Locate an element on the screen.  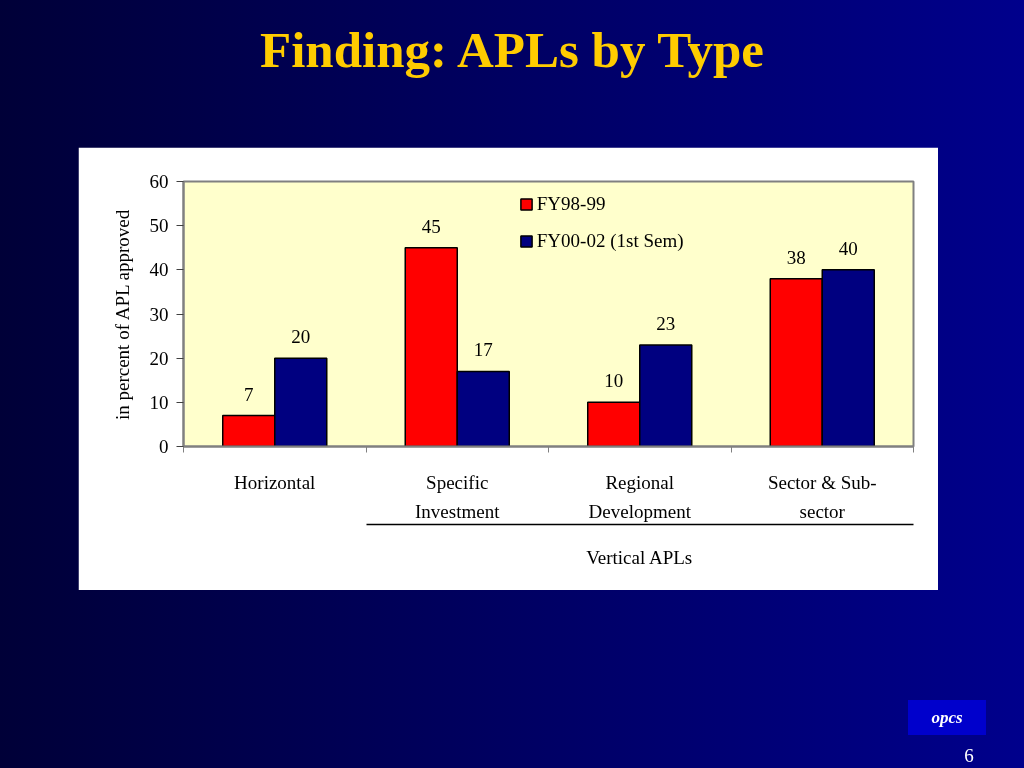
chart-title: Finding: APLs by Type is located at coordinates (512, 50).